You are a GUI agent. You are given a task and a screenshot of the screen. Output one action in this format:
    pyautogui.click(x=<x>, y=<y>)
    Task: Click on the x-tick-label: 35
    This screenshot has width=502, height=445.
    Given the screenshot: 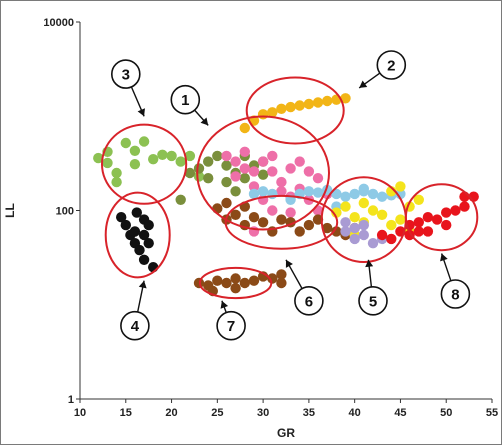 What is the action you would take?
    pyautogui.click(x=309, y=413)
    